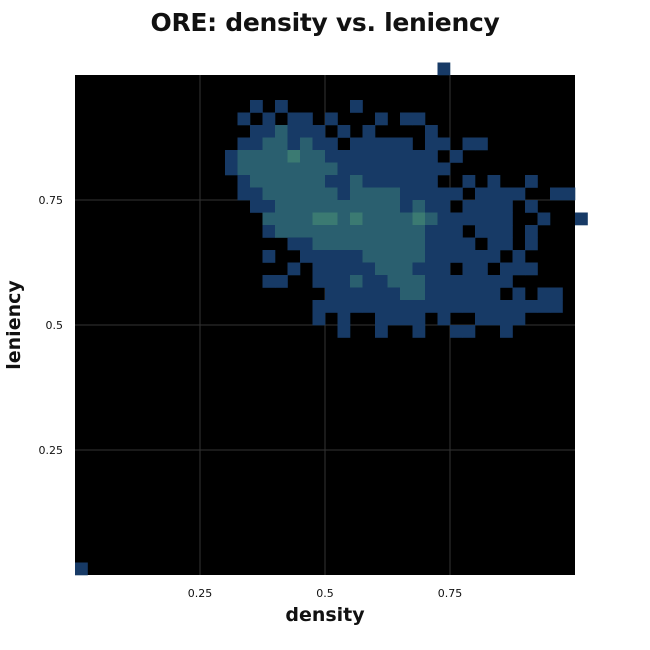  What do you see at coordinates (325, 22) in the screenshot?
I see `chart-title: ORE: density vs. leniency` at bounding box center [325, 22].